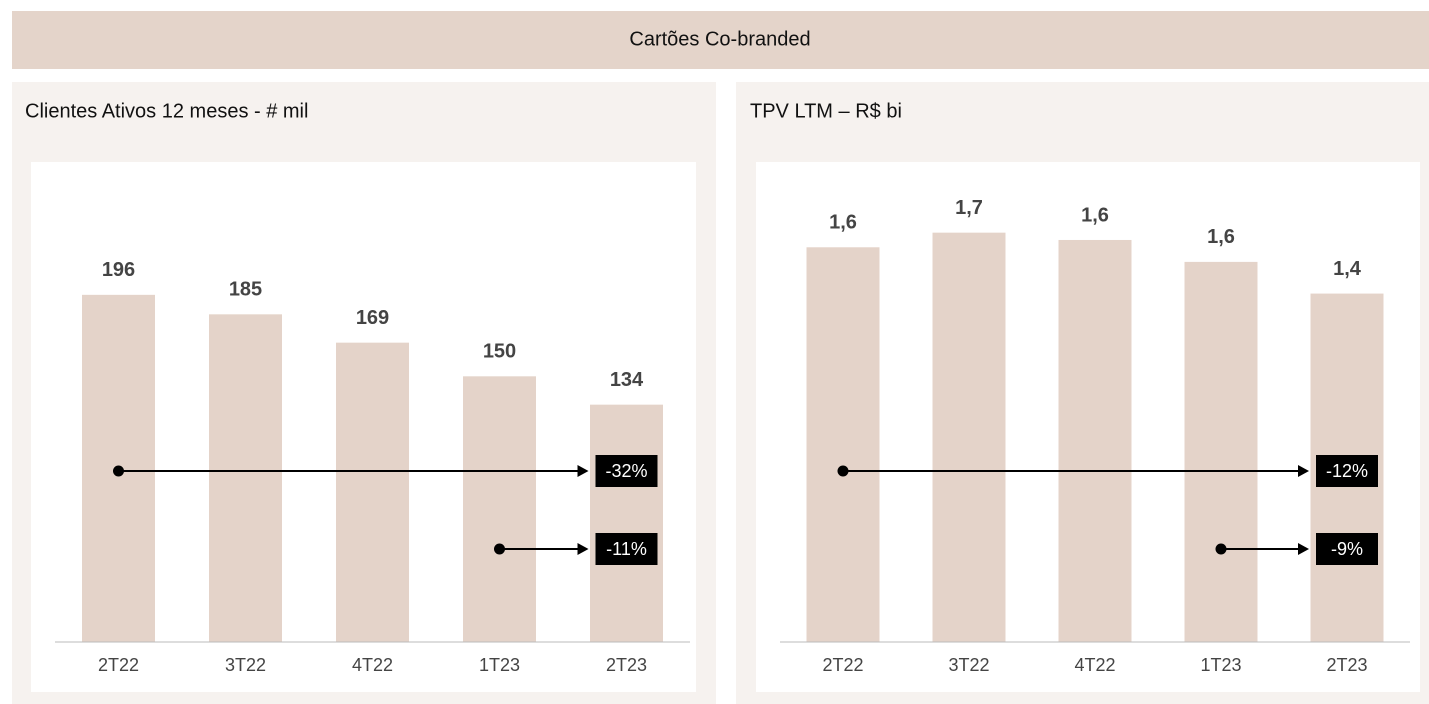 This screenshot has width=1429, height=704. I want to click on value-label: 134, so click(627, 380).